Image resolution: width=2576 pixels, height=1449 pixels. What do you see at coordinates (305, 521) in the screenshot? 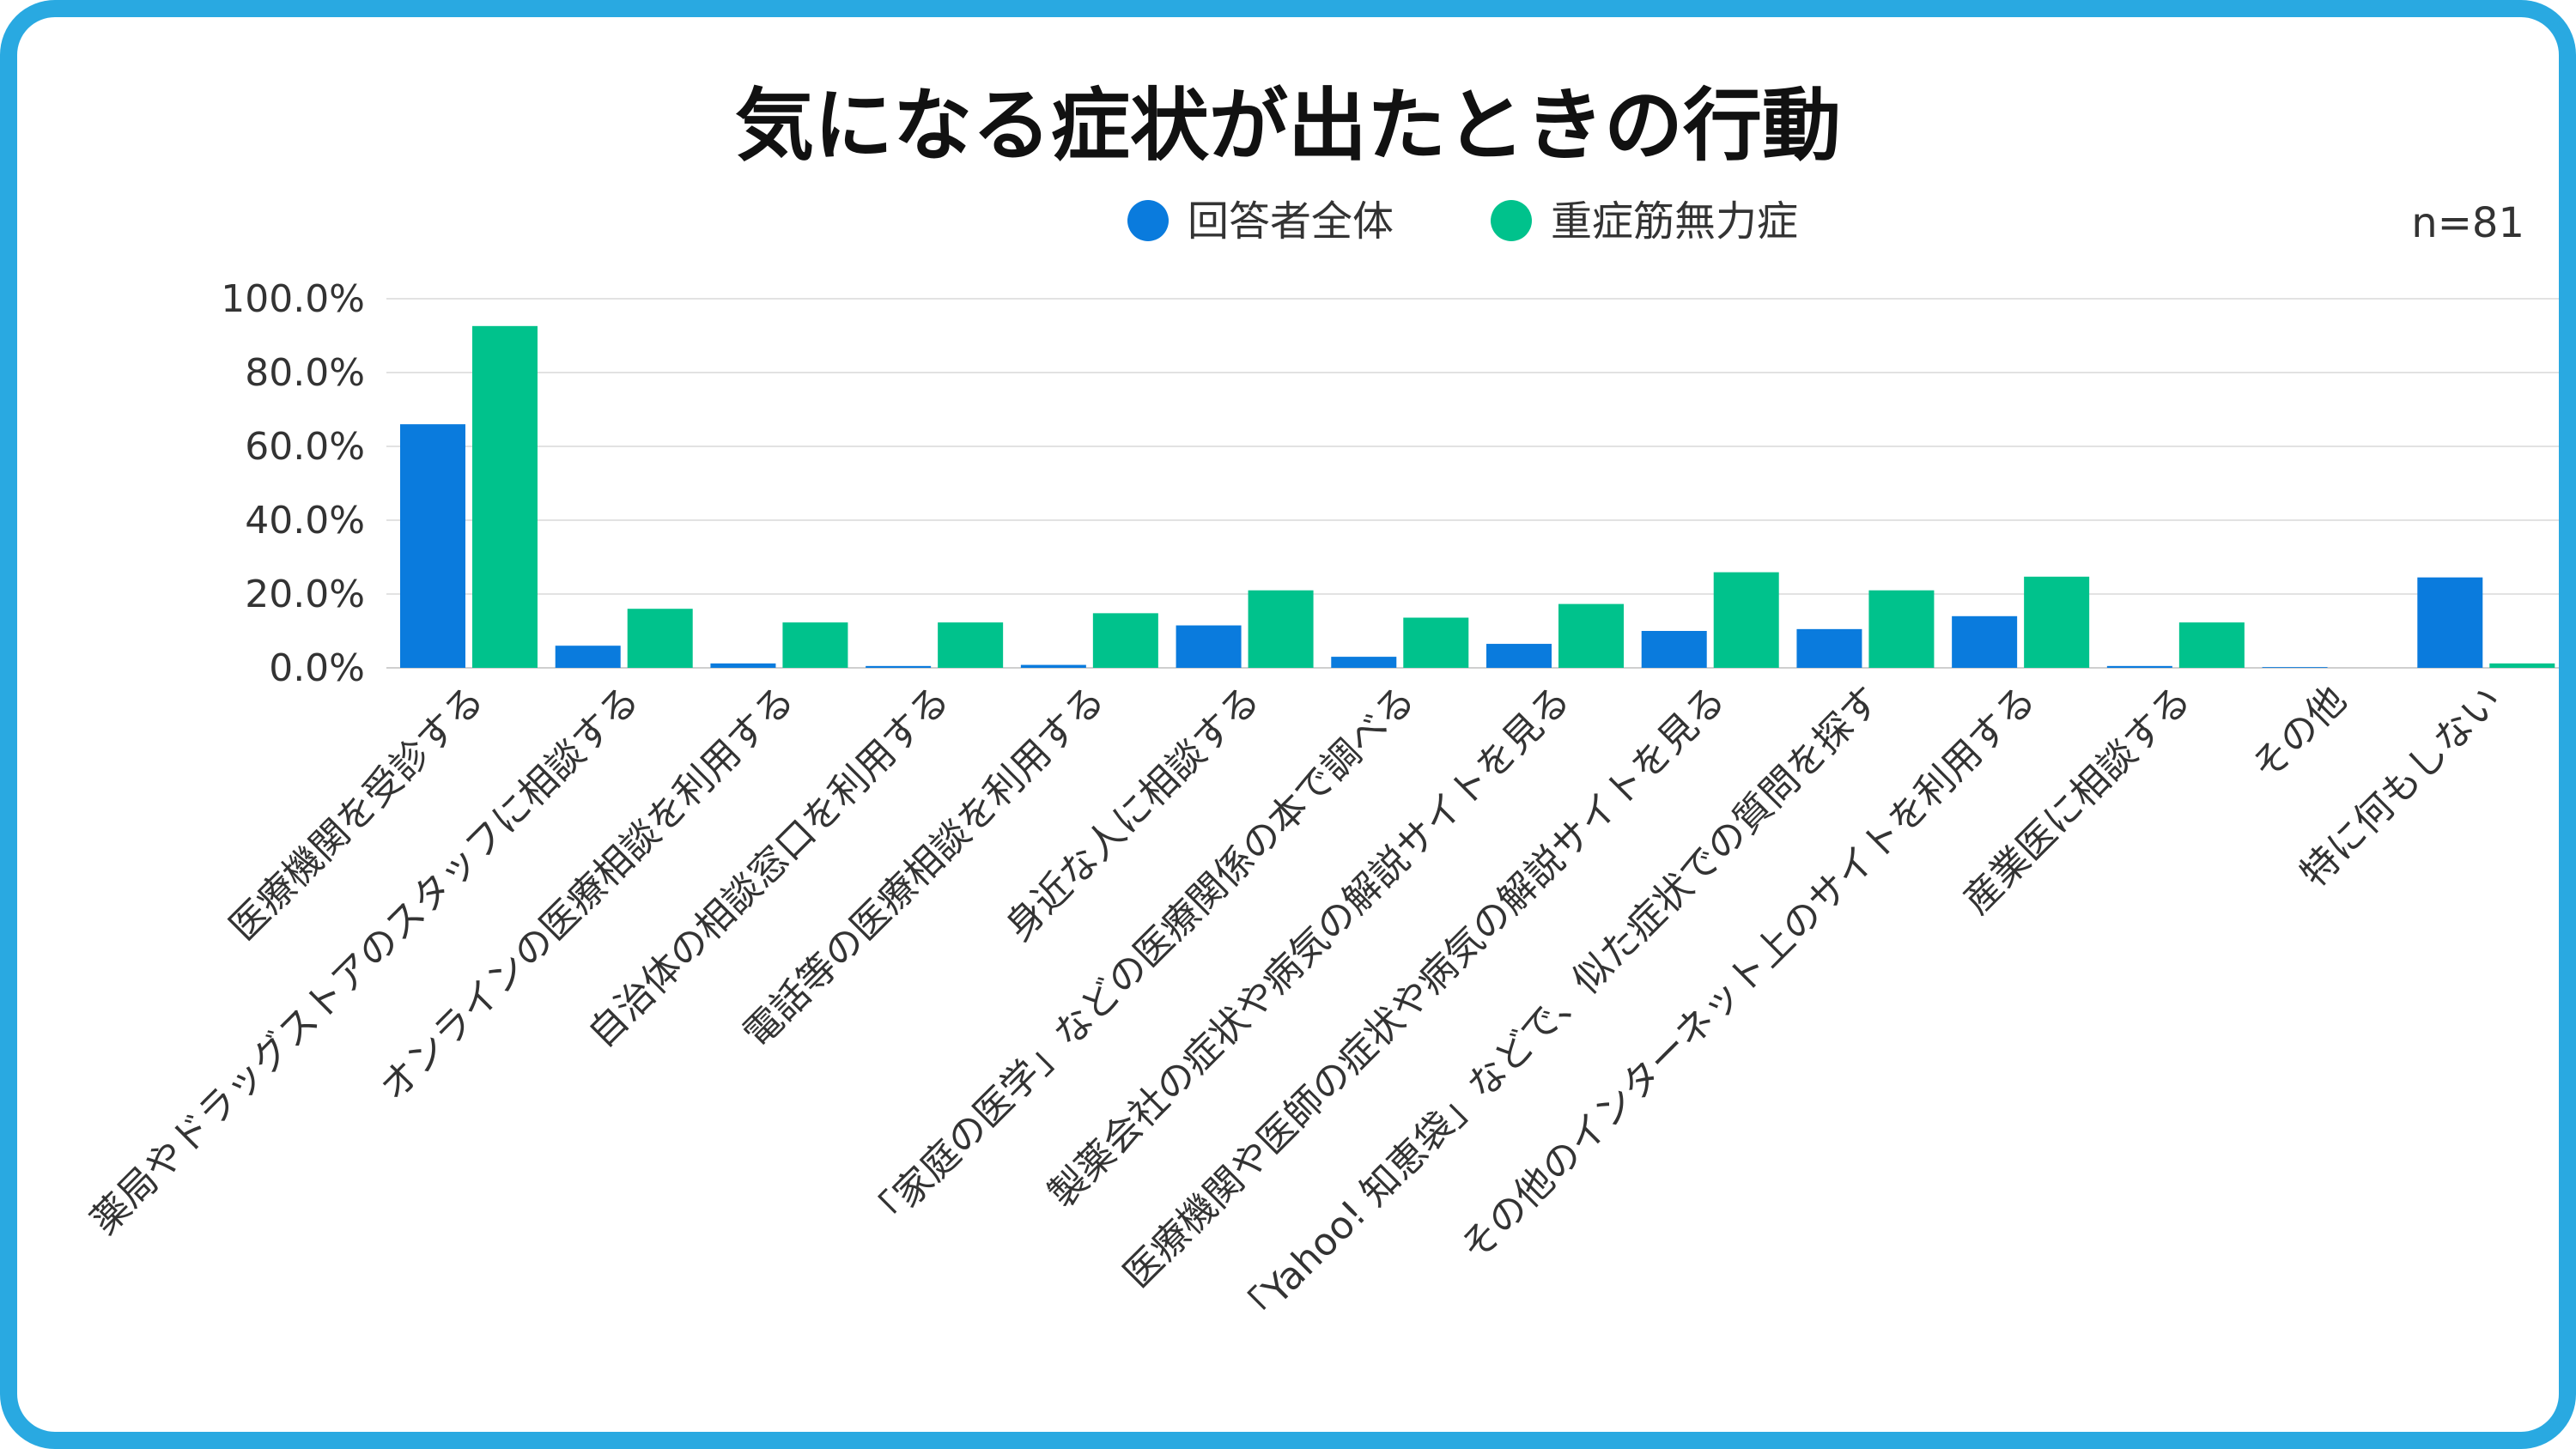
I see `y-tick-label: 40.0%` at bounding box center [305, 521].